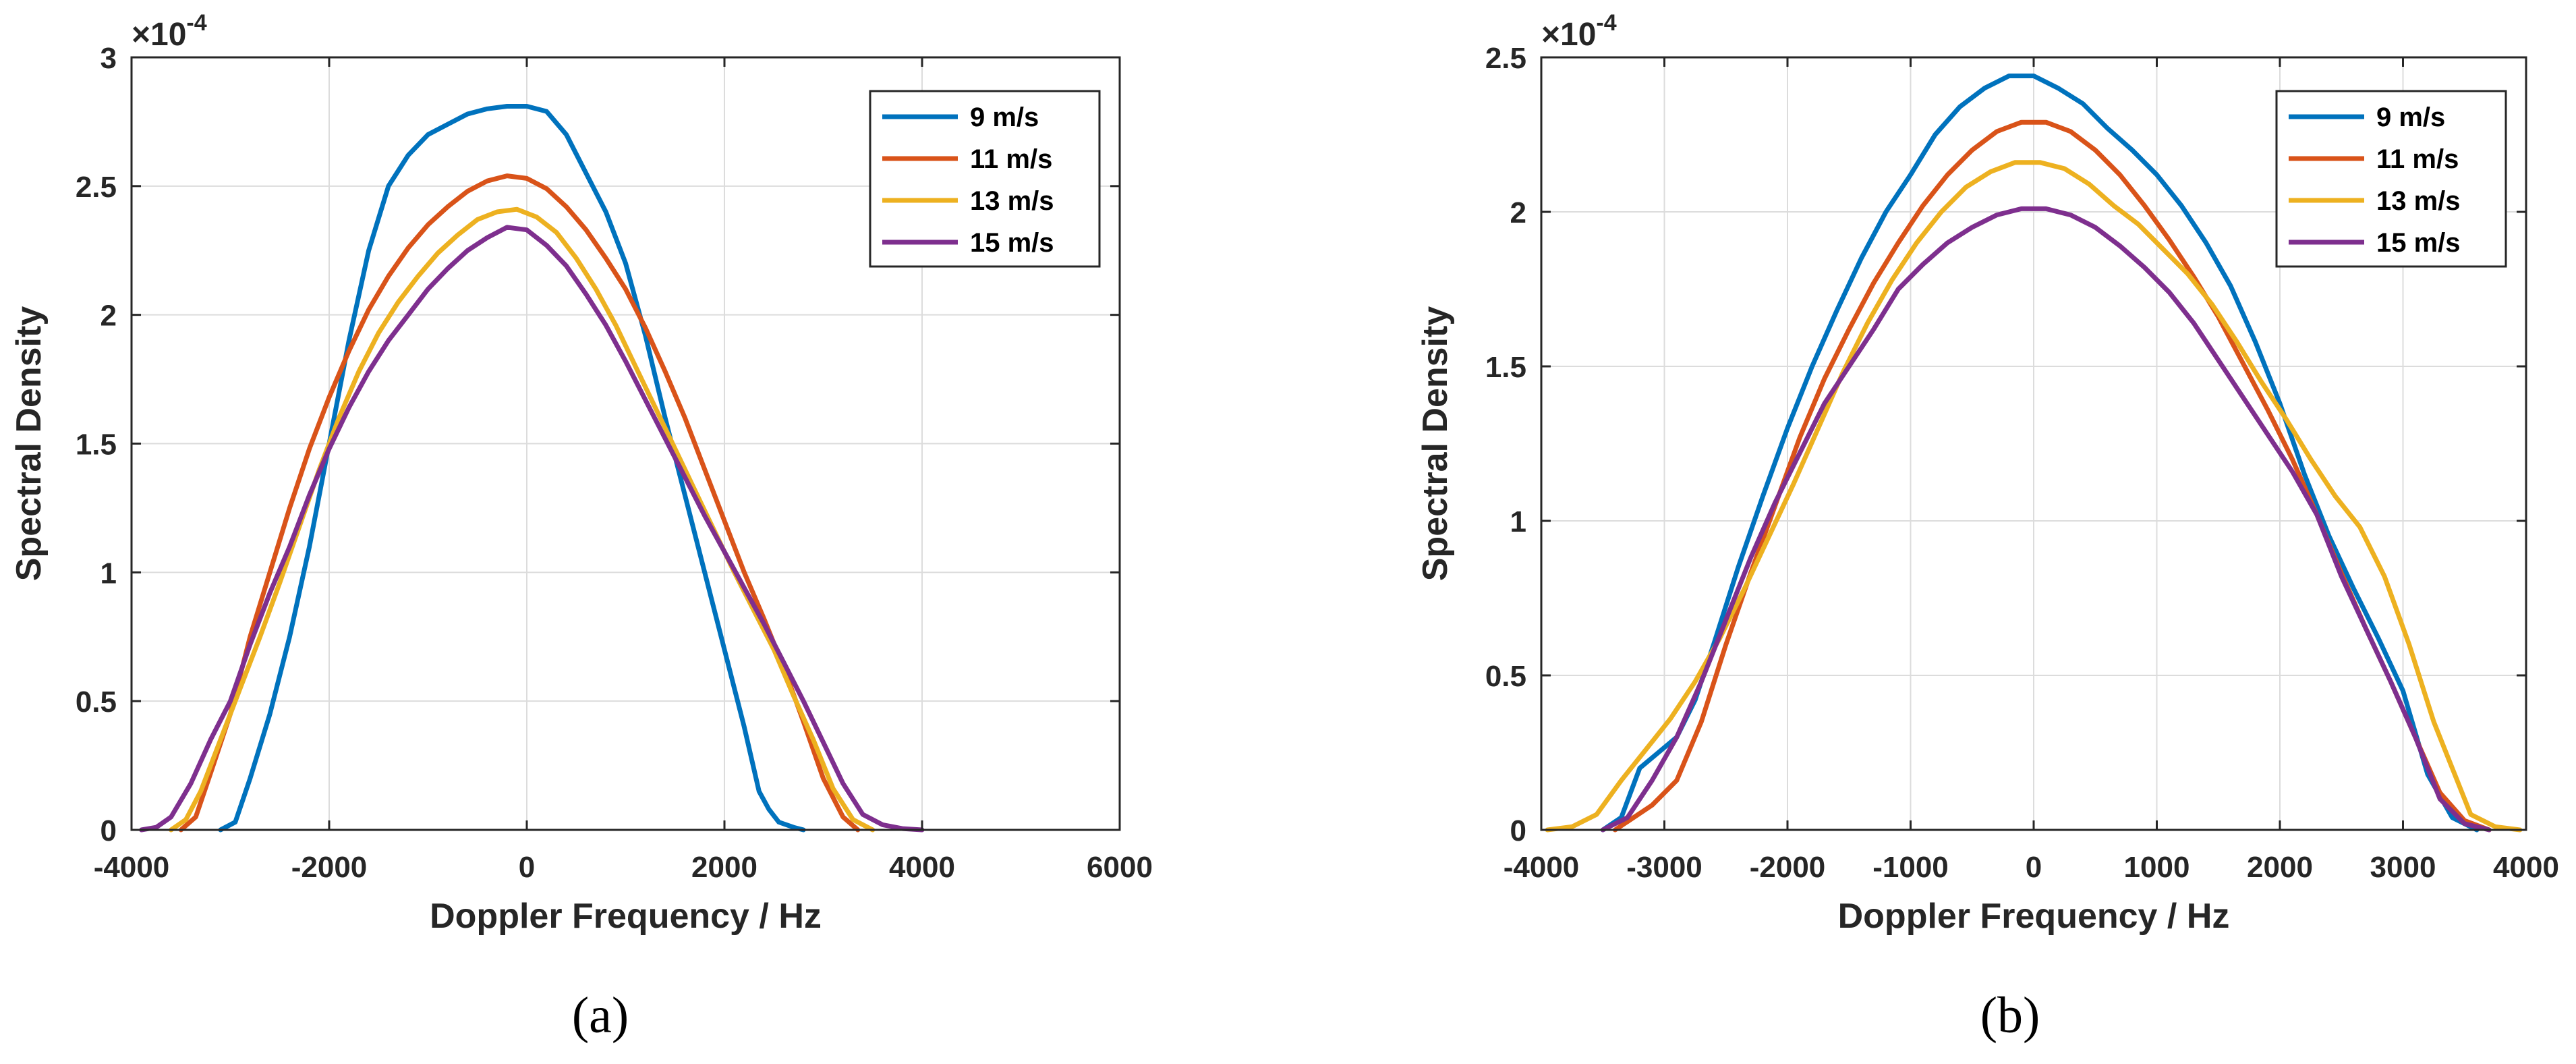 This screenshot has height=1064, width=2576. I want to click on figure-caption: (a), so click(600, 1015).